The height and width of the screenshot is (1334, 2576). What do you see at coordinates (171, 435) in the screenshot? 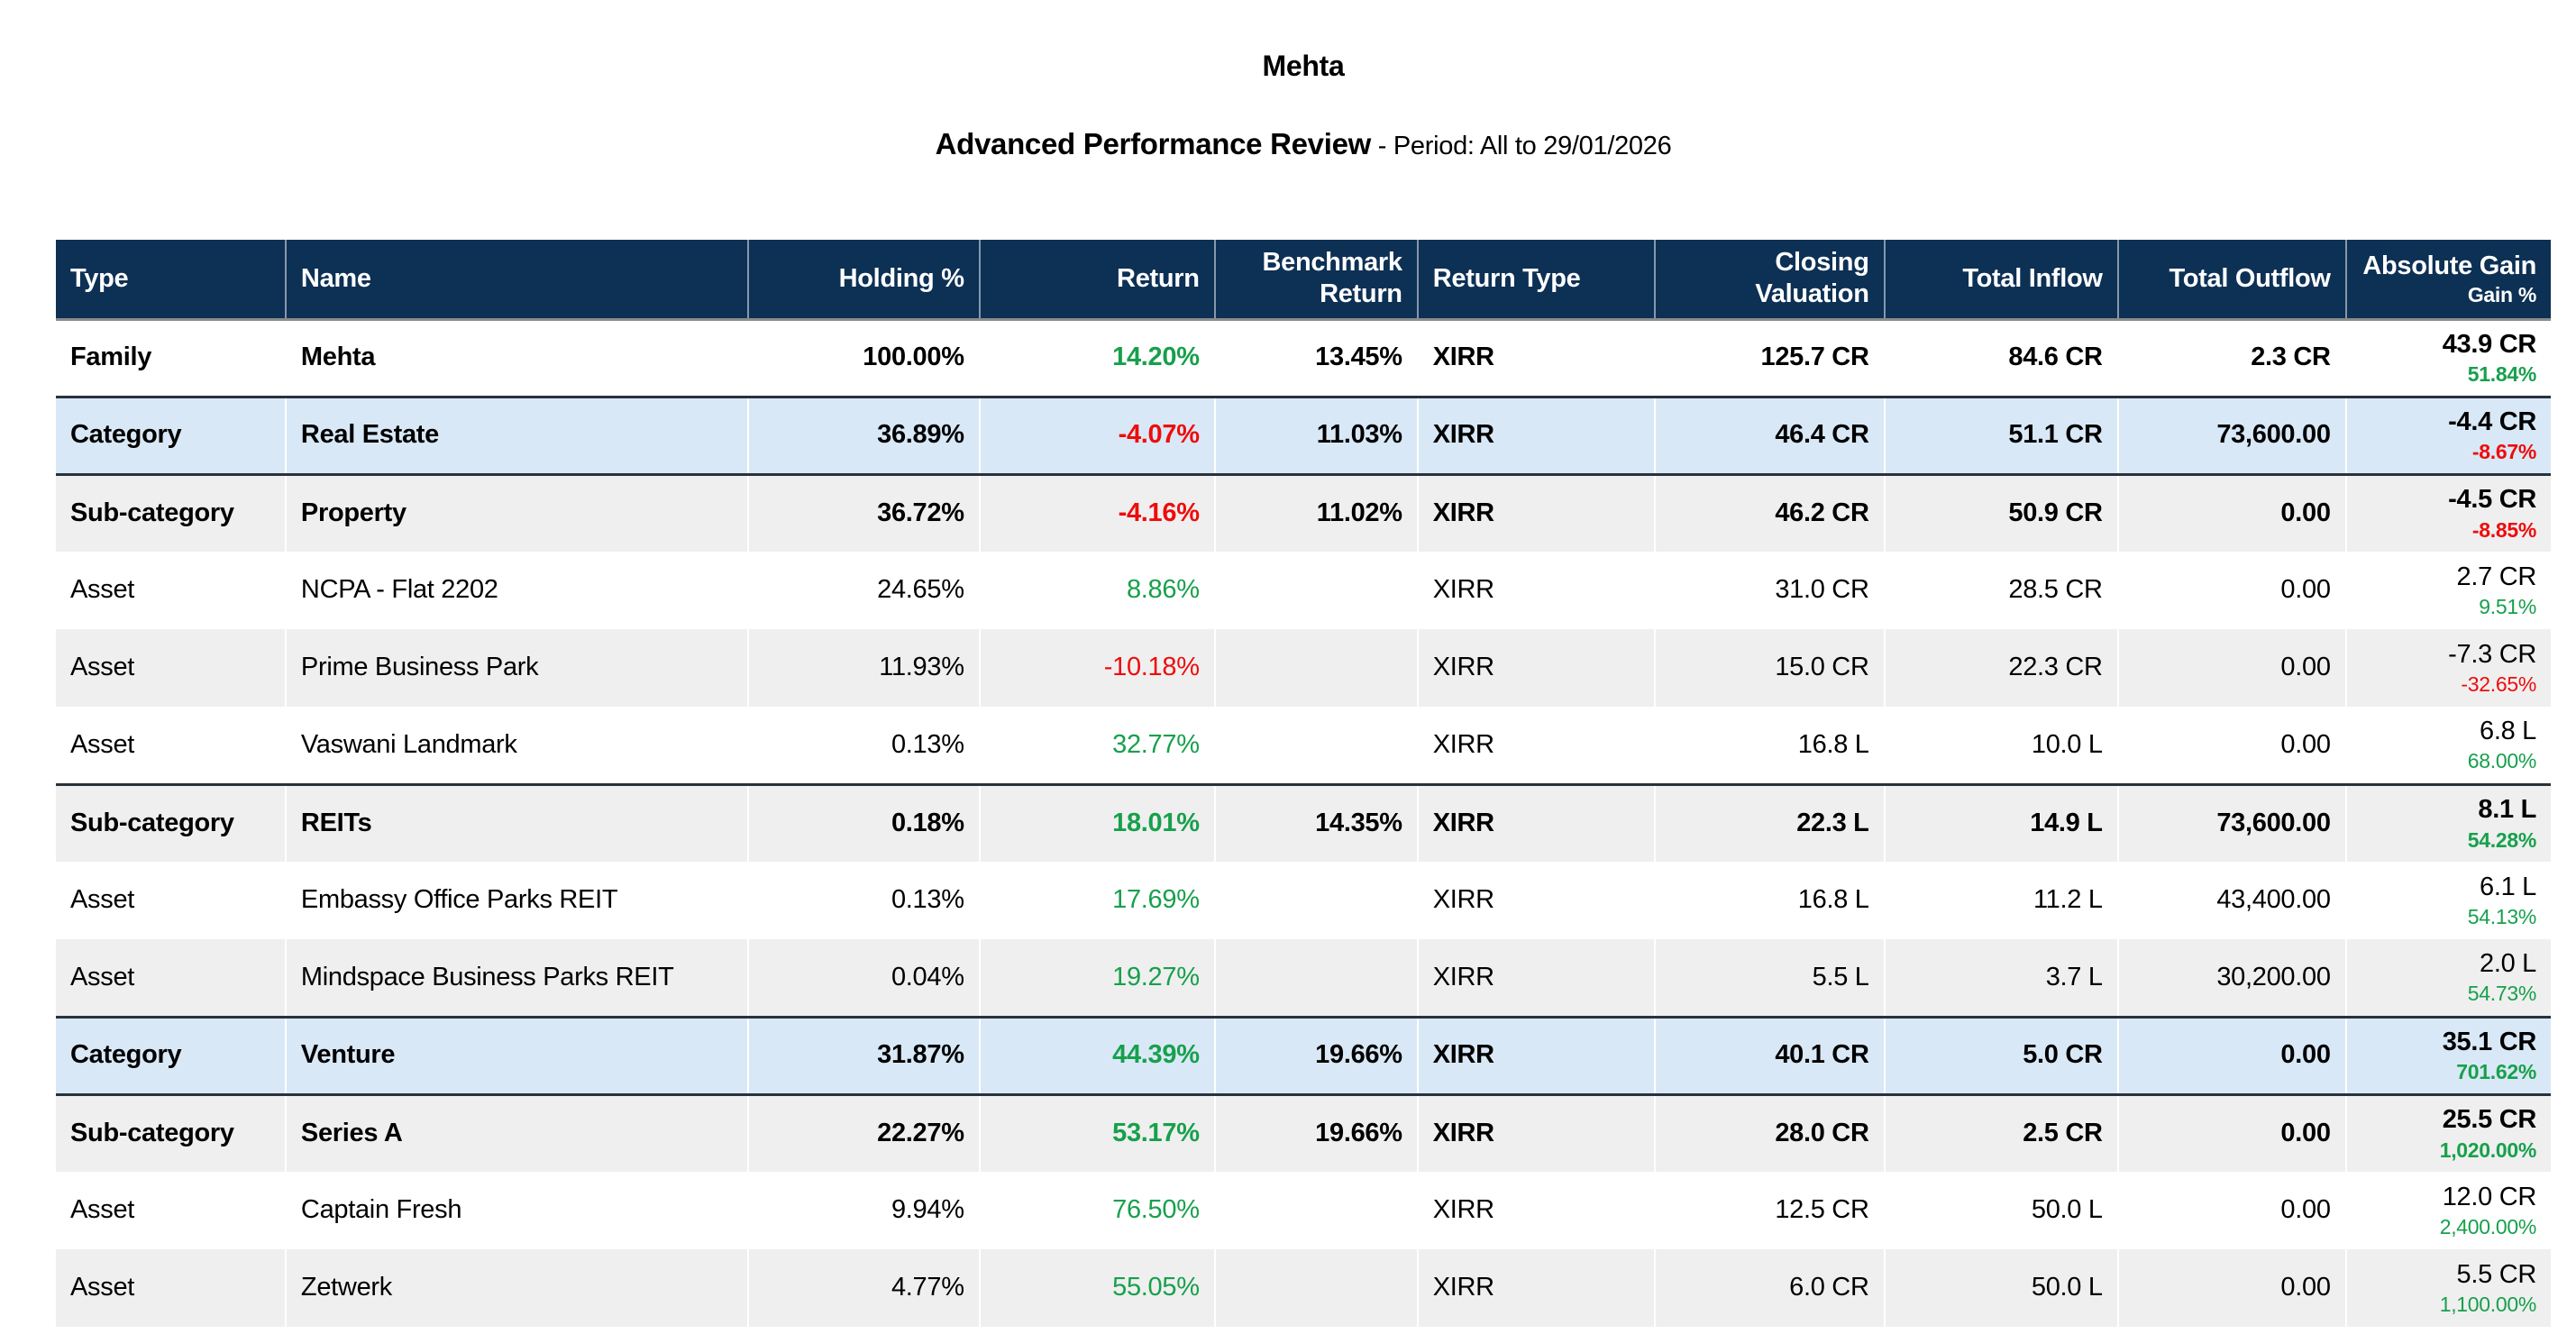
I see `cell-type: Category` at bounding box center [171, 435].